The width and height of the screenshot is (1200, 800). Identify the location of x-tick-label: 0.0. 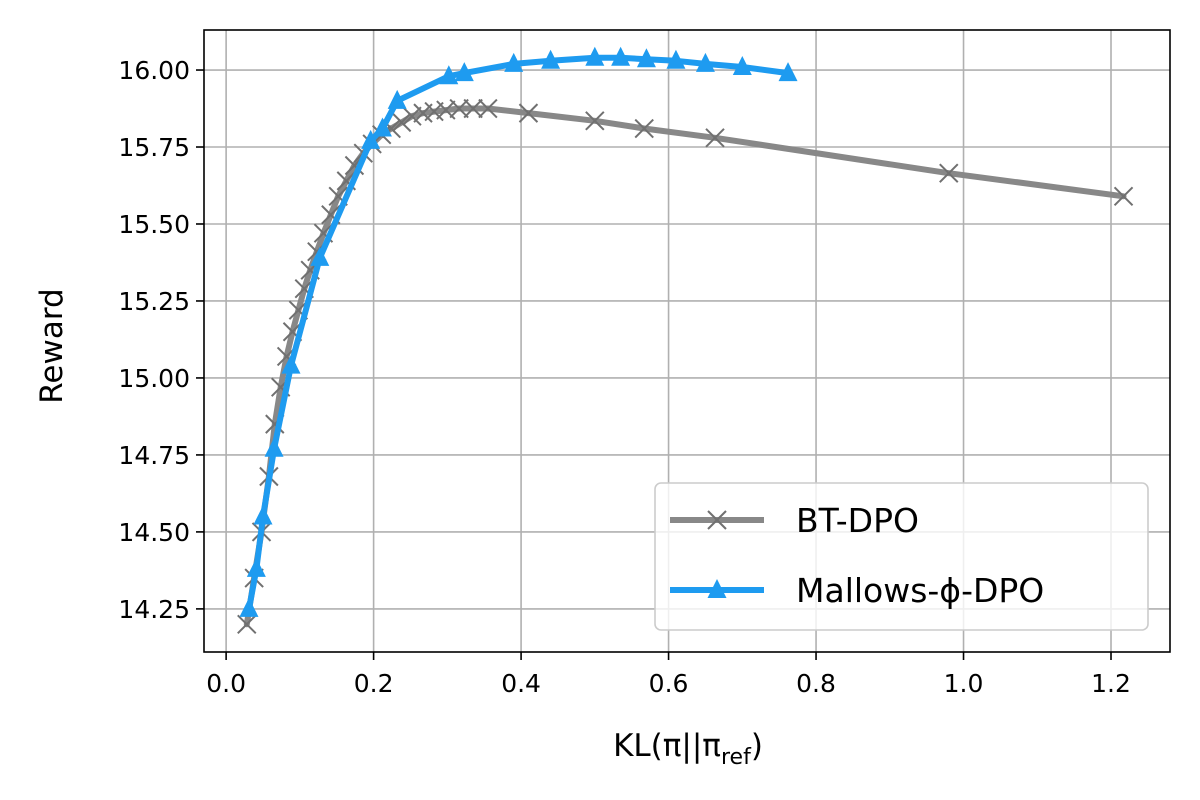
(226, 683).